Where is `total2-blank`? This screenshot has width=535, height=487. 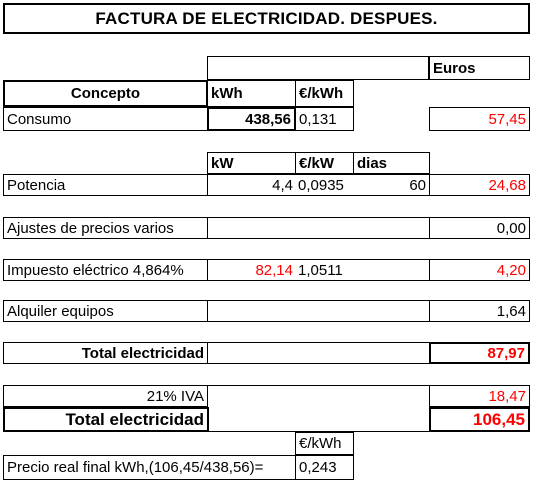 total2-blank is located at coordinates (319, 419).